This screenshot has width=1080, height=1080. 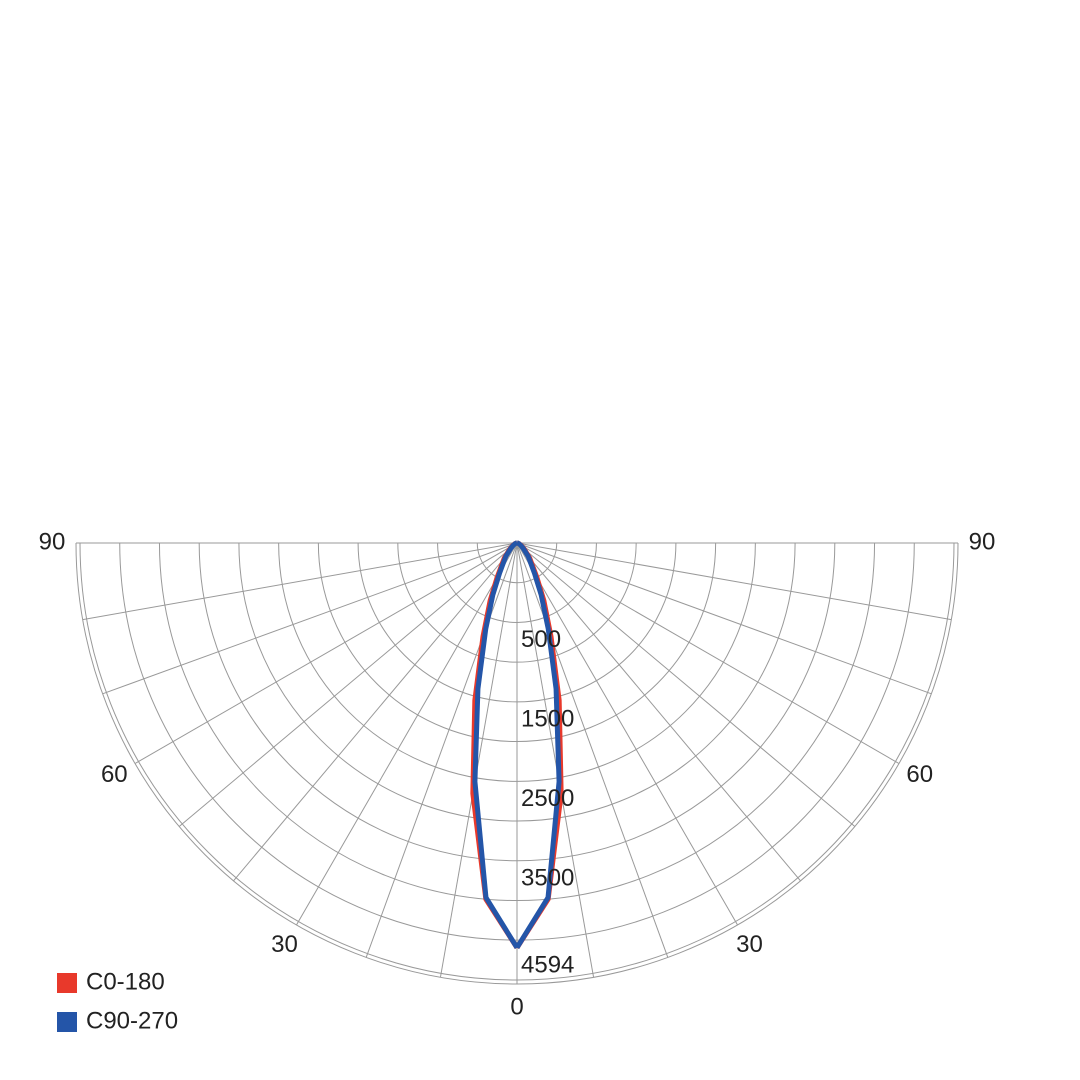 What do you see at coordinates (547, 798) in the screenshot?
I see `r-tick-label: 2500` at bounding box center [547, 798].